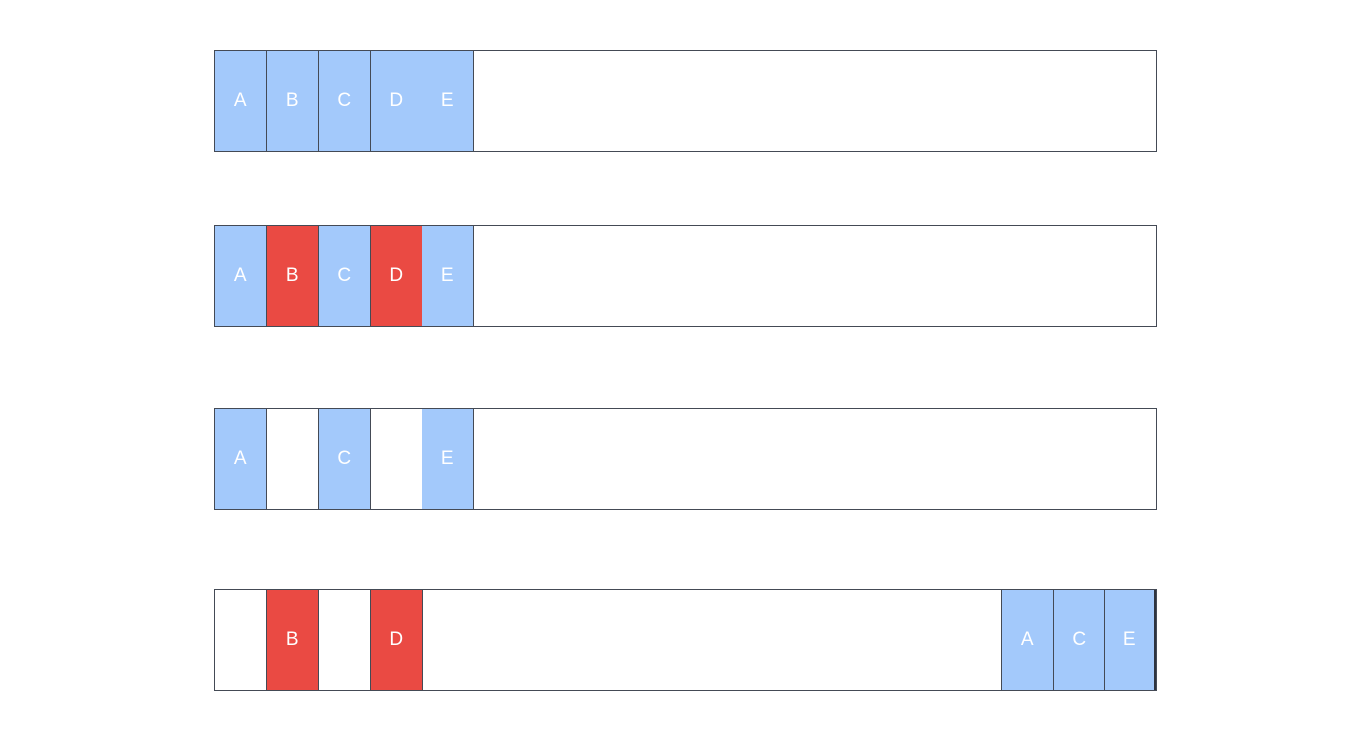  What do you see at coordinates (685, 459) in the screenshot?
I see `row-3: A C E` at bounding box center [685, 459].